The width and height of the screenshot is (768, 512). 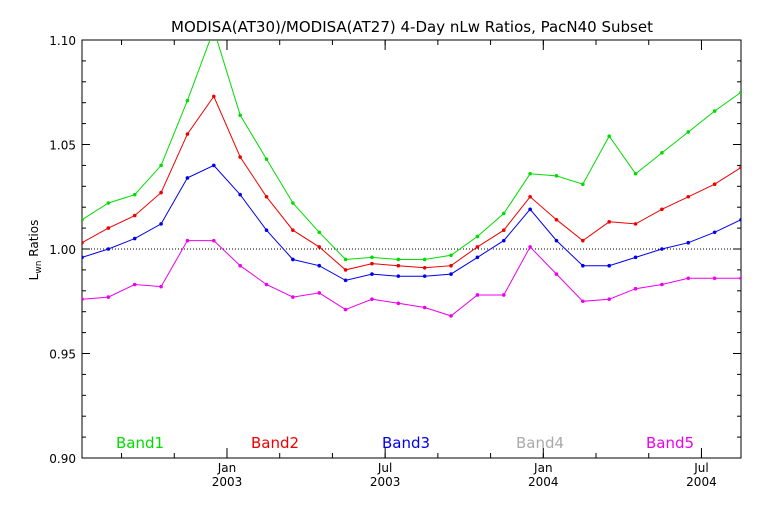 I want to click on y-tick-label: 0.95, so click(x=62, y=355).